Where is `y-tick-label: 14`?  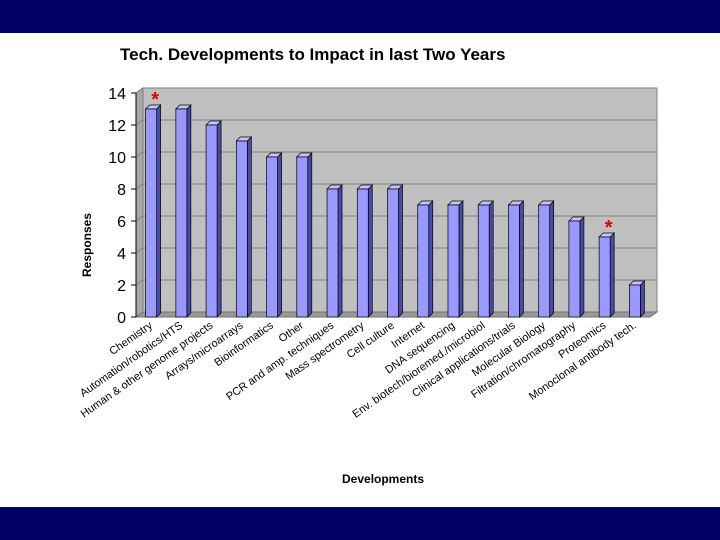
y-tick-label: 14 is located at coordinates (117, 94).